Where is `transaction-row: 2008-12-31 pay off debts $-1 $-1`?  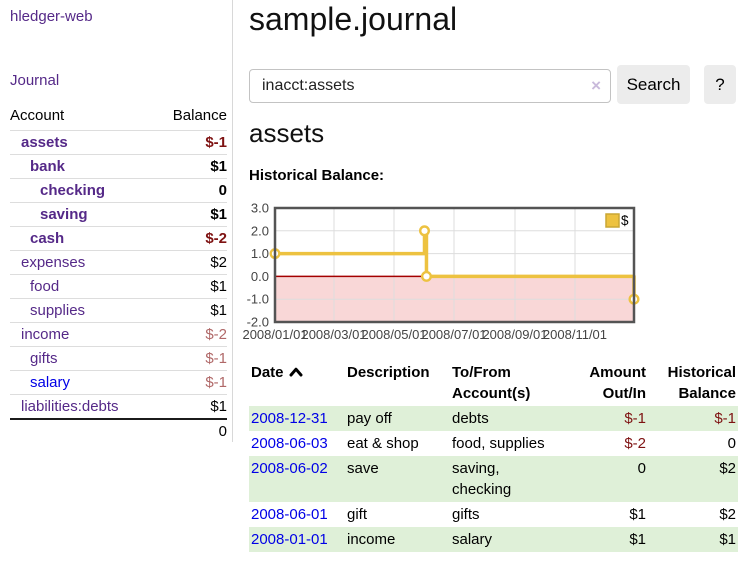
transaction-row: 2008-12-31 pay off debts $-1 $-1 is located at coordinates (493, 418).